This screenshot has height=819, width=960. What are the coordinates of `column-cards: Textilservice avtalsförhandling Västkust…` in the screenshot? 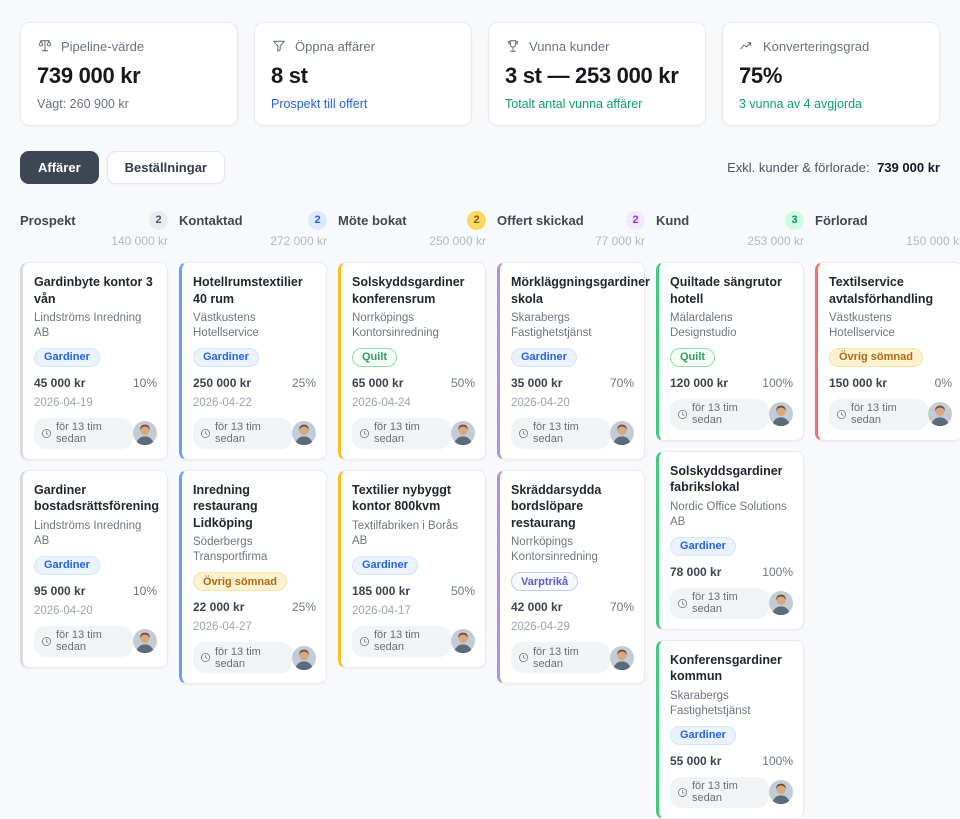 It's located at (887, 351).